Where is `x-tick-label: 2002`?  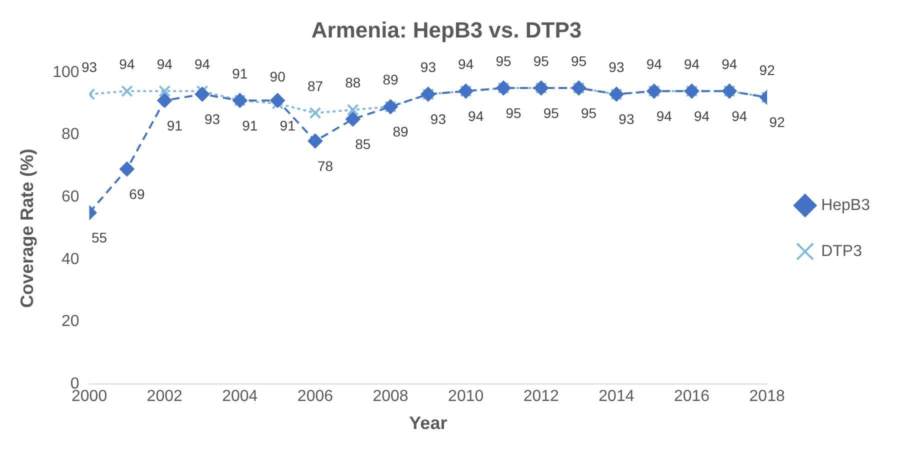 x-tick-label: 2002 is located at coordinates (164, 397).